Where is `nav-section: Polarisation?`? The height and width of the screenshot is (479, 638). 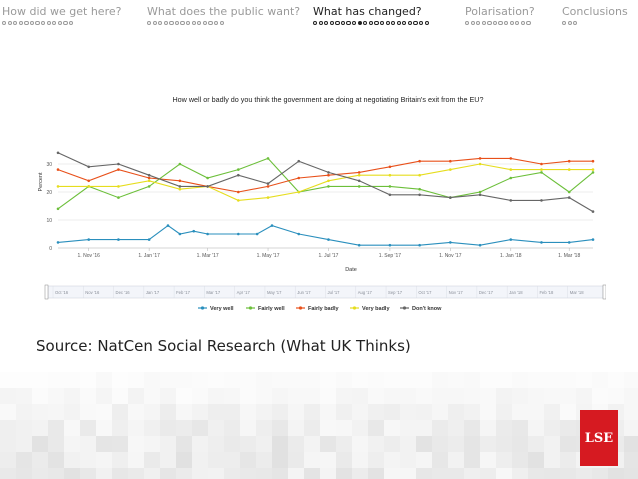 nav-section: Polarisation? is located at coordinates (500, 15).